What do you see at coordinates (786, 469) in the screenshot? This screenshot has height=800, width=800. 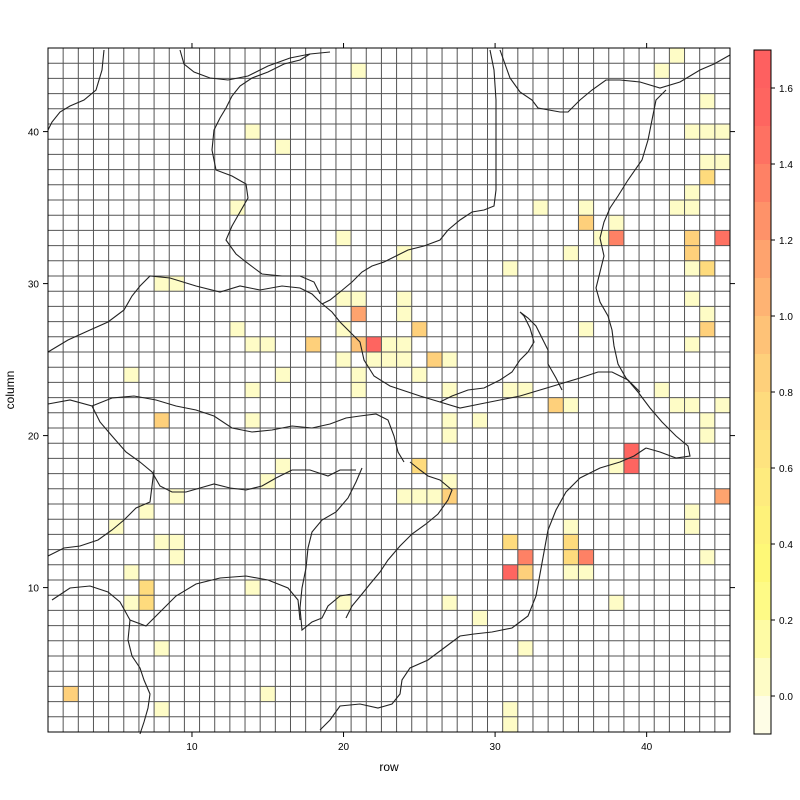 I see `colorbar-tick-label: 0.6` at bounding box center [786, 469].